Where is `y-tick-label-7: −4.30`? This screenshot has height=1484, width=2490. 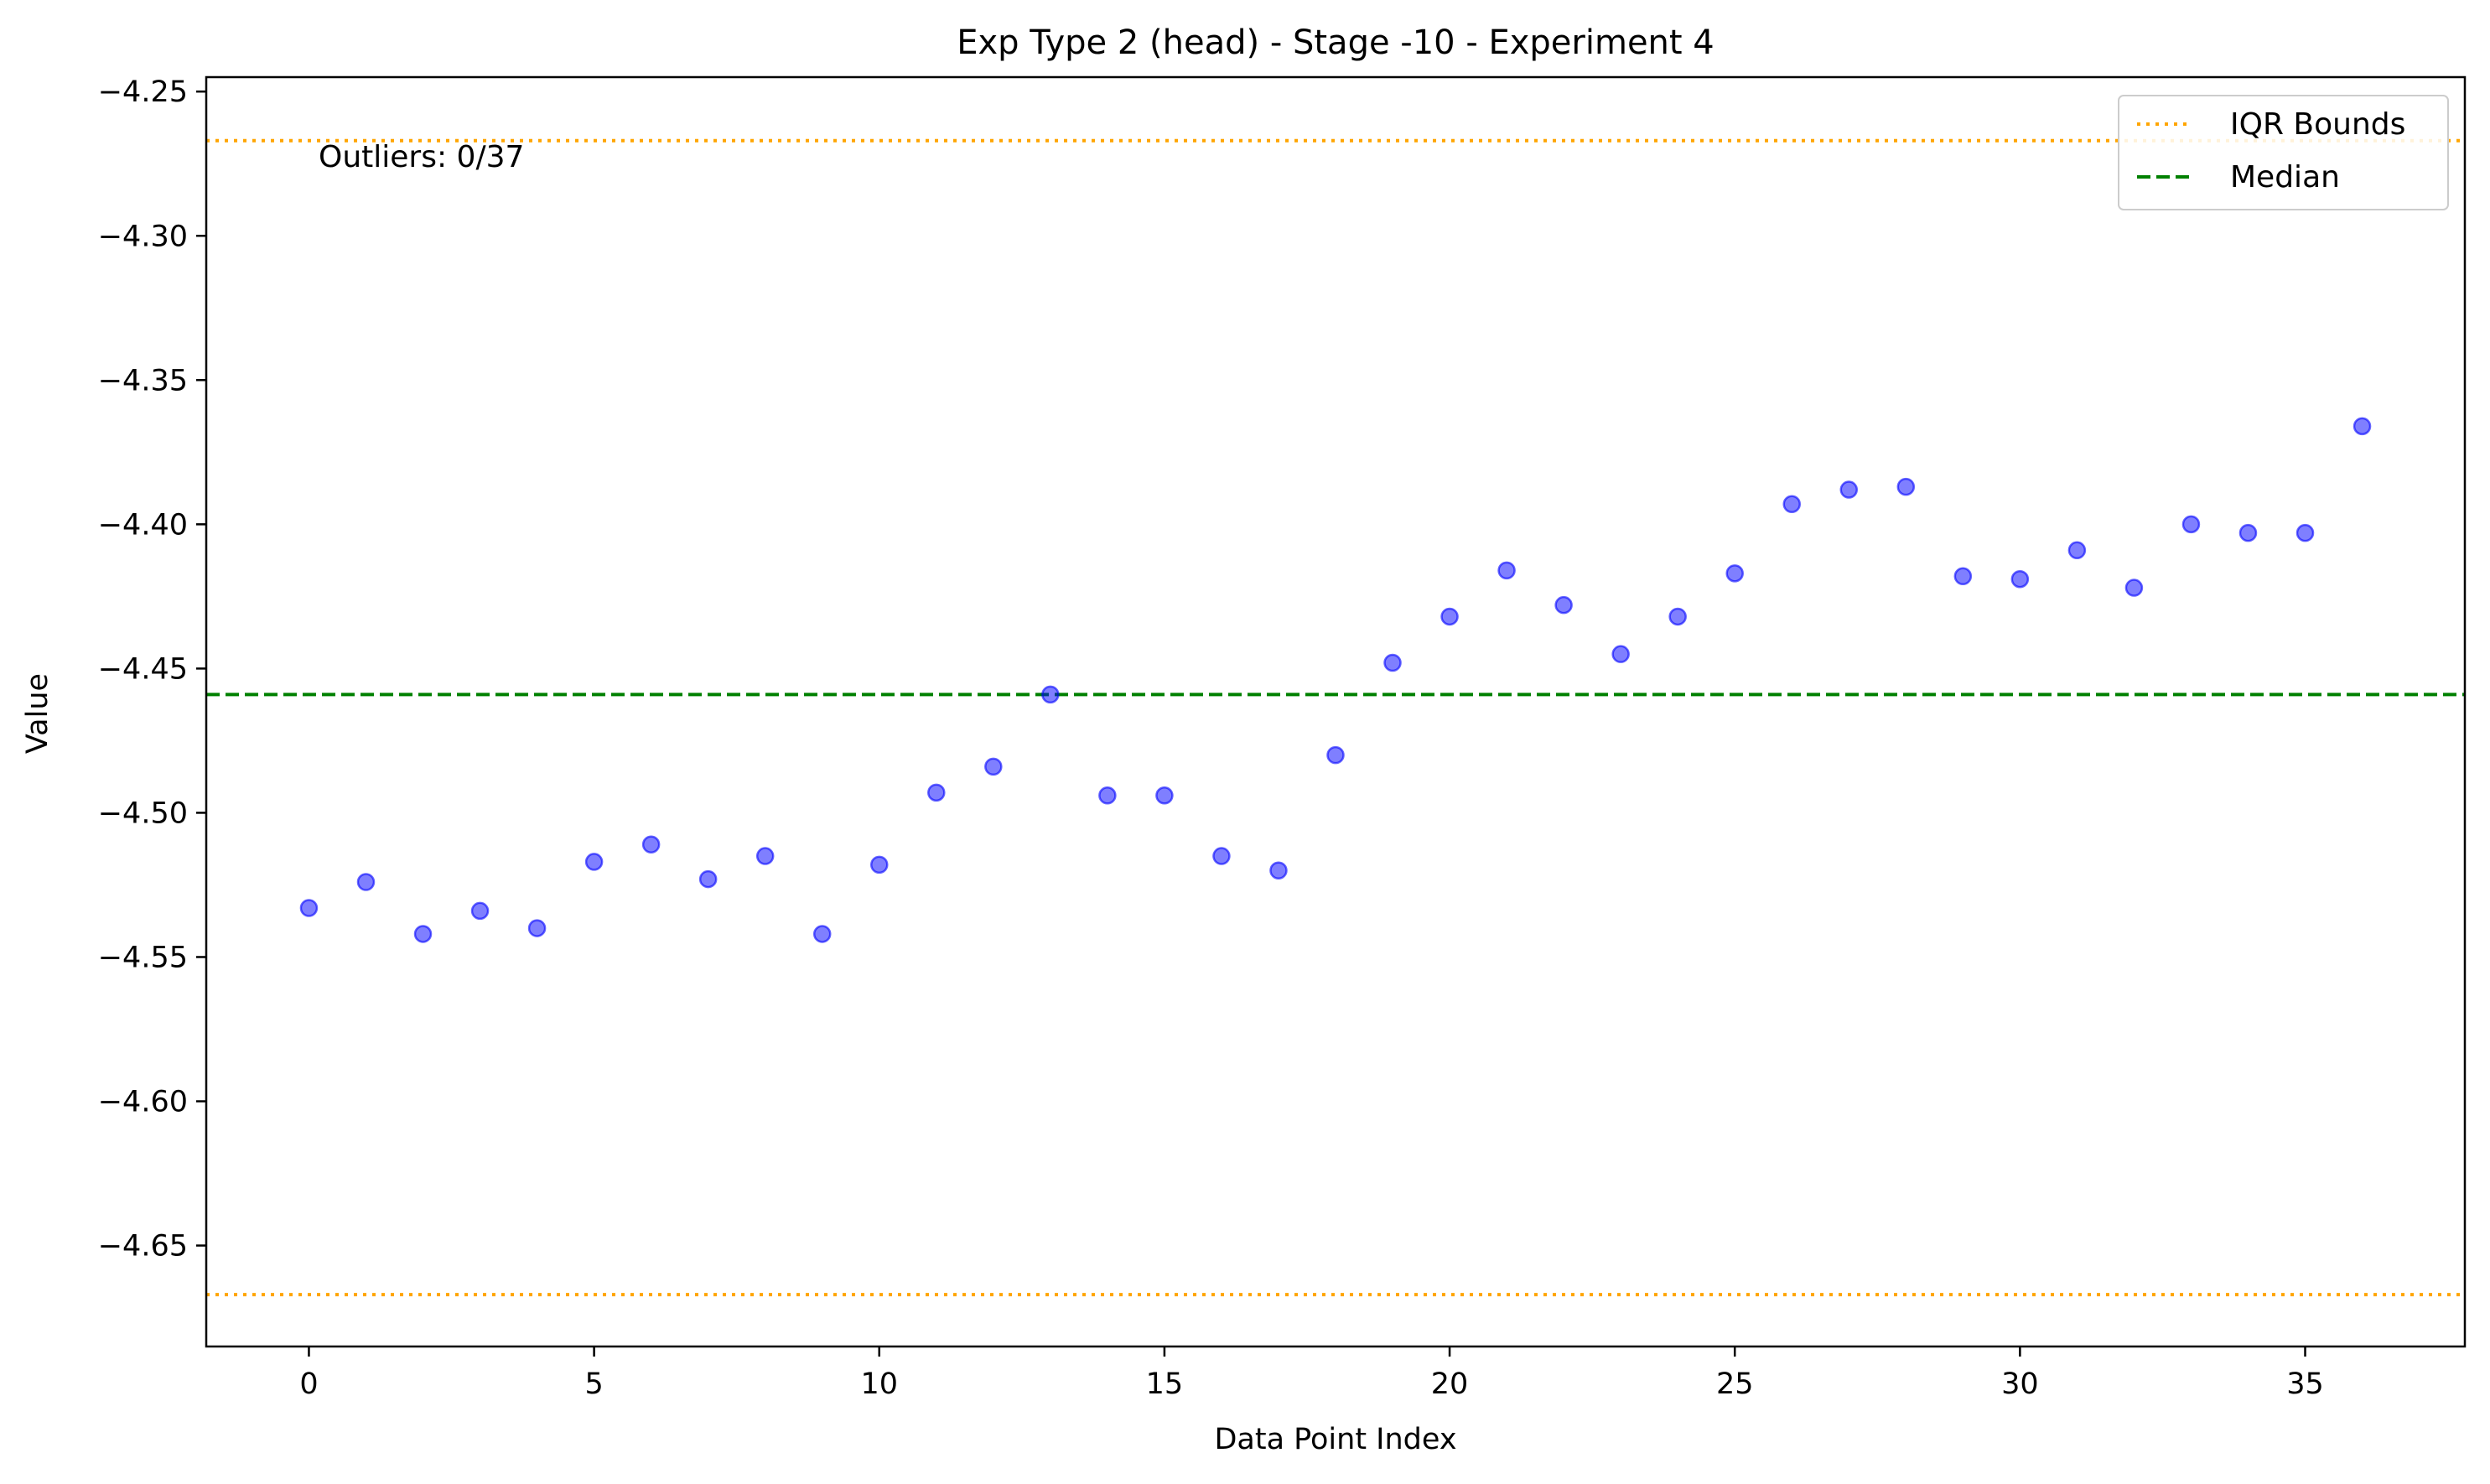 y-tick-label-7: −4.30 is located at coordinates (143, 236).